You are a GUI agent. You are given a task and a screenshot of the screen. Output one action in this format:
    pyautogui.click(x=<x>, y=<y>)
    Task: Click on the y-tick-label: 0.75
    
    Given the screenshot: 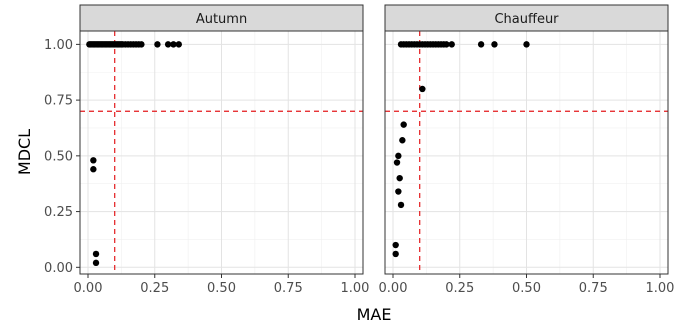 What is the action you would take?
    pyautogui.click(x=58, y=101)
    